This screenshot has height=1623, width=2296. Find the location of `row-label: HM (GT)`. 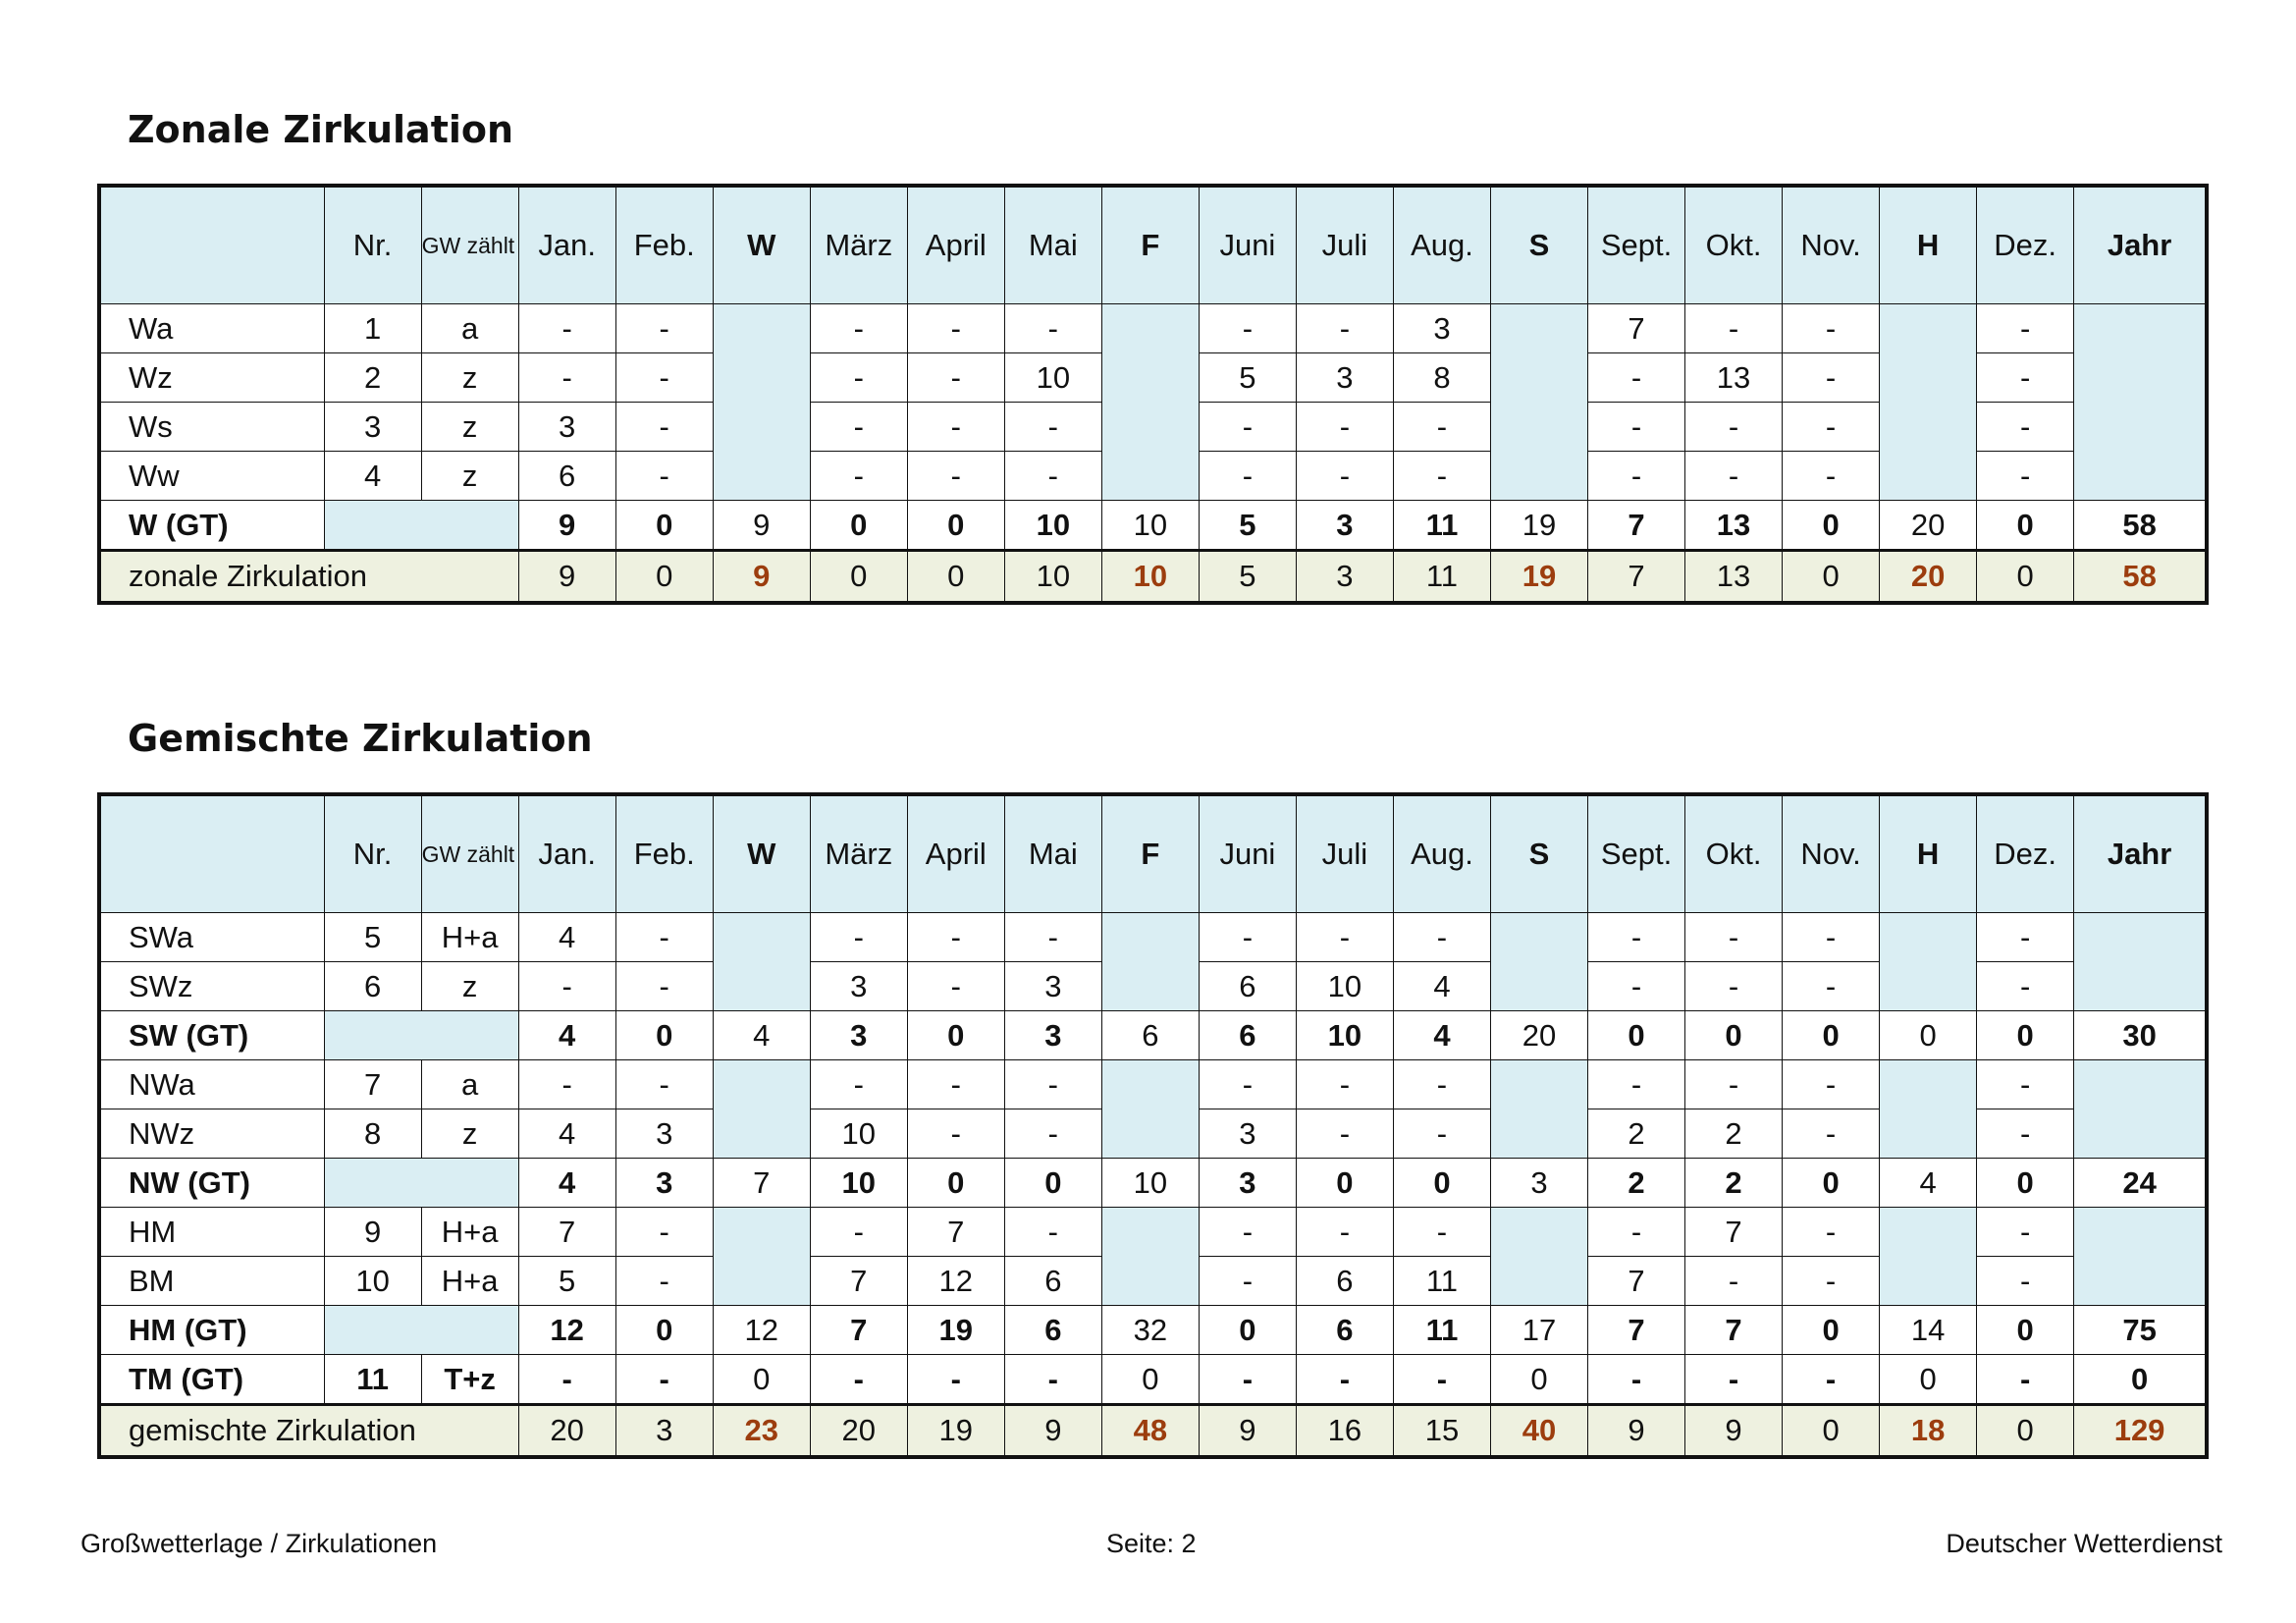

row-label: HM (GT) is located at coordinates (212, 1330).